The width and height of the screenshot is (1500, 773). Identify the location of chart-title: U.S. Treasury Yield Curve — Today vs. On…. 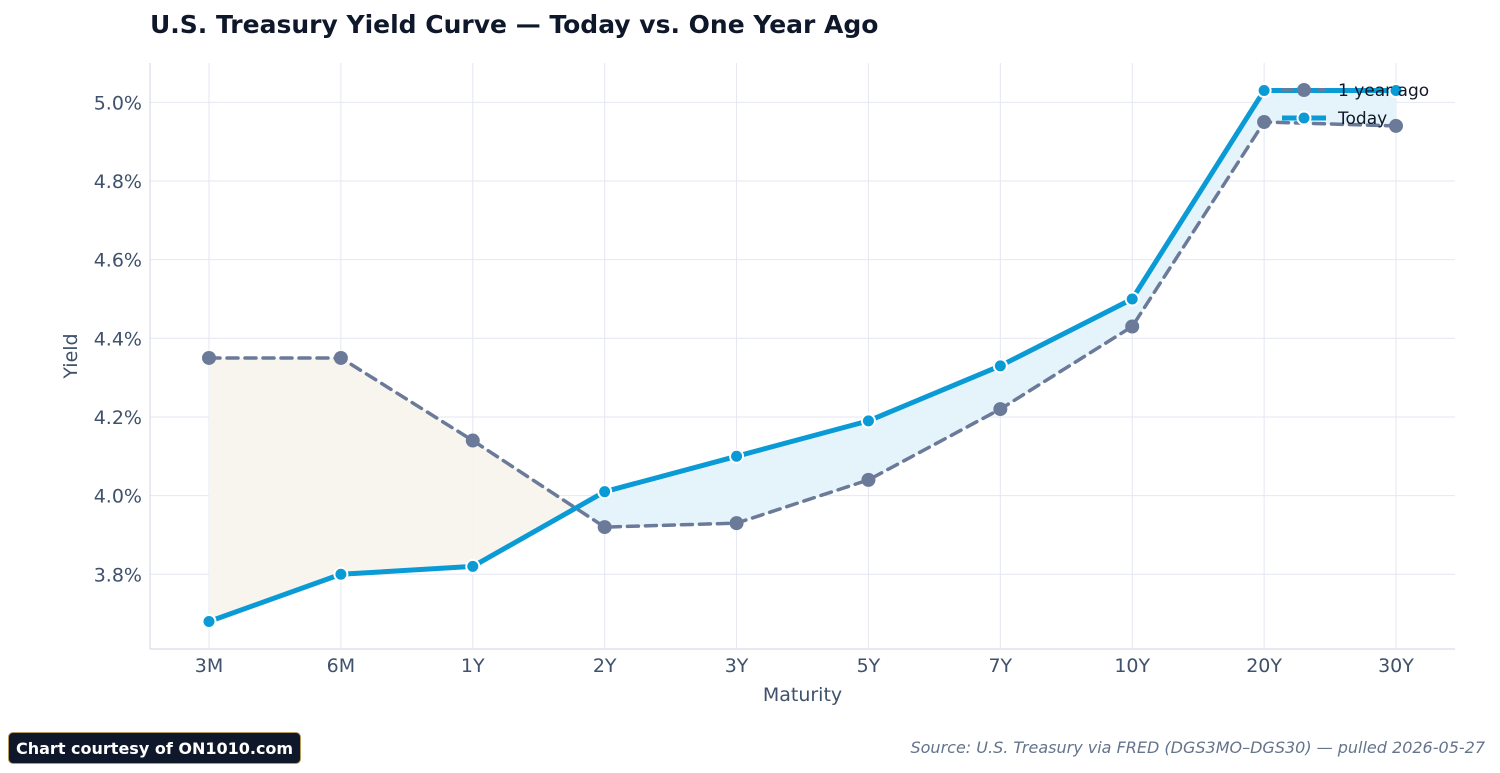
(514, 24).